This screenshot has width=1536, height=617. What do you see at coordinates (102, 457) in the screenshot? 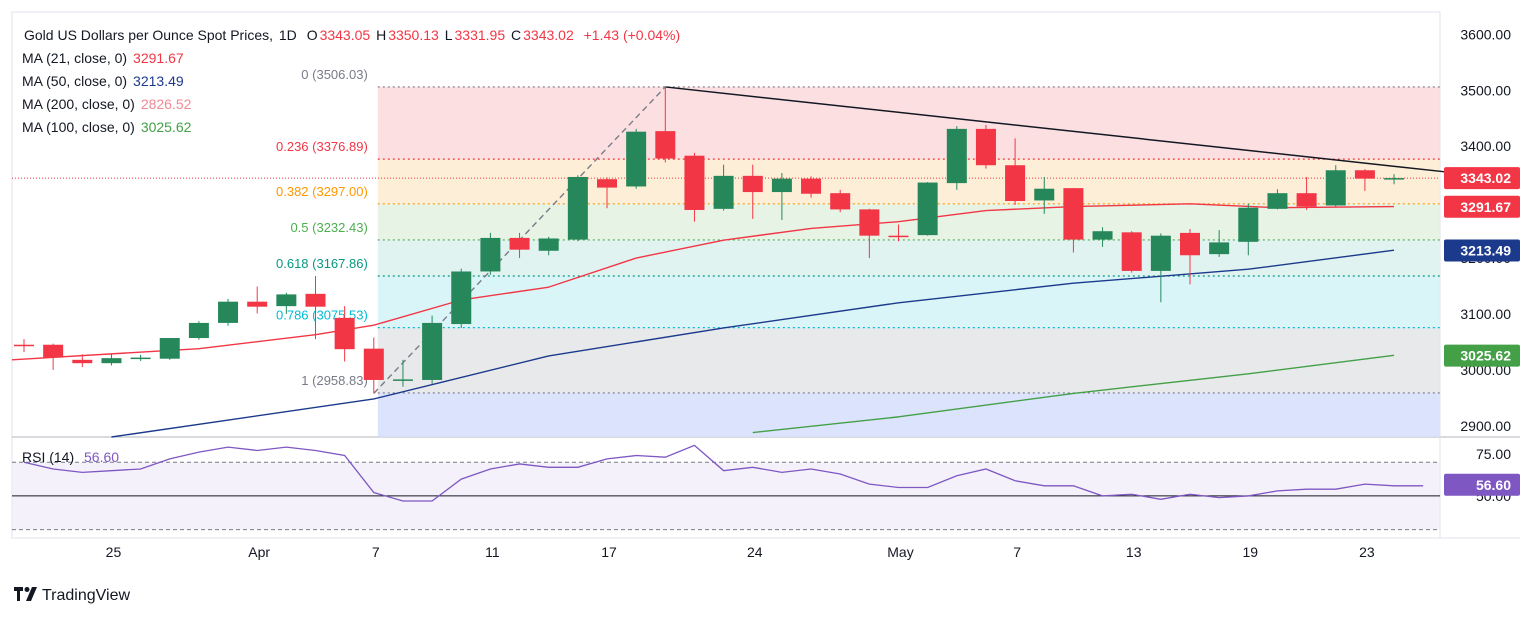
I see `rsi-value: 56.60` at bounding box center [102, 457].